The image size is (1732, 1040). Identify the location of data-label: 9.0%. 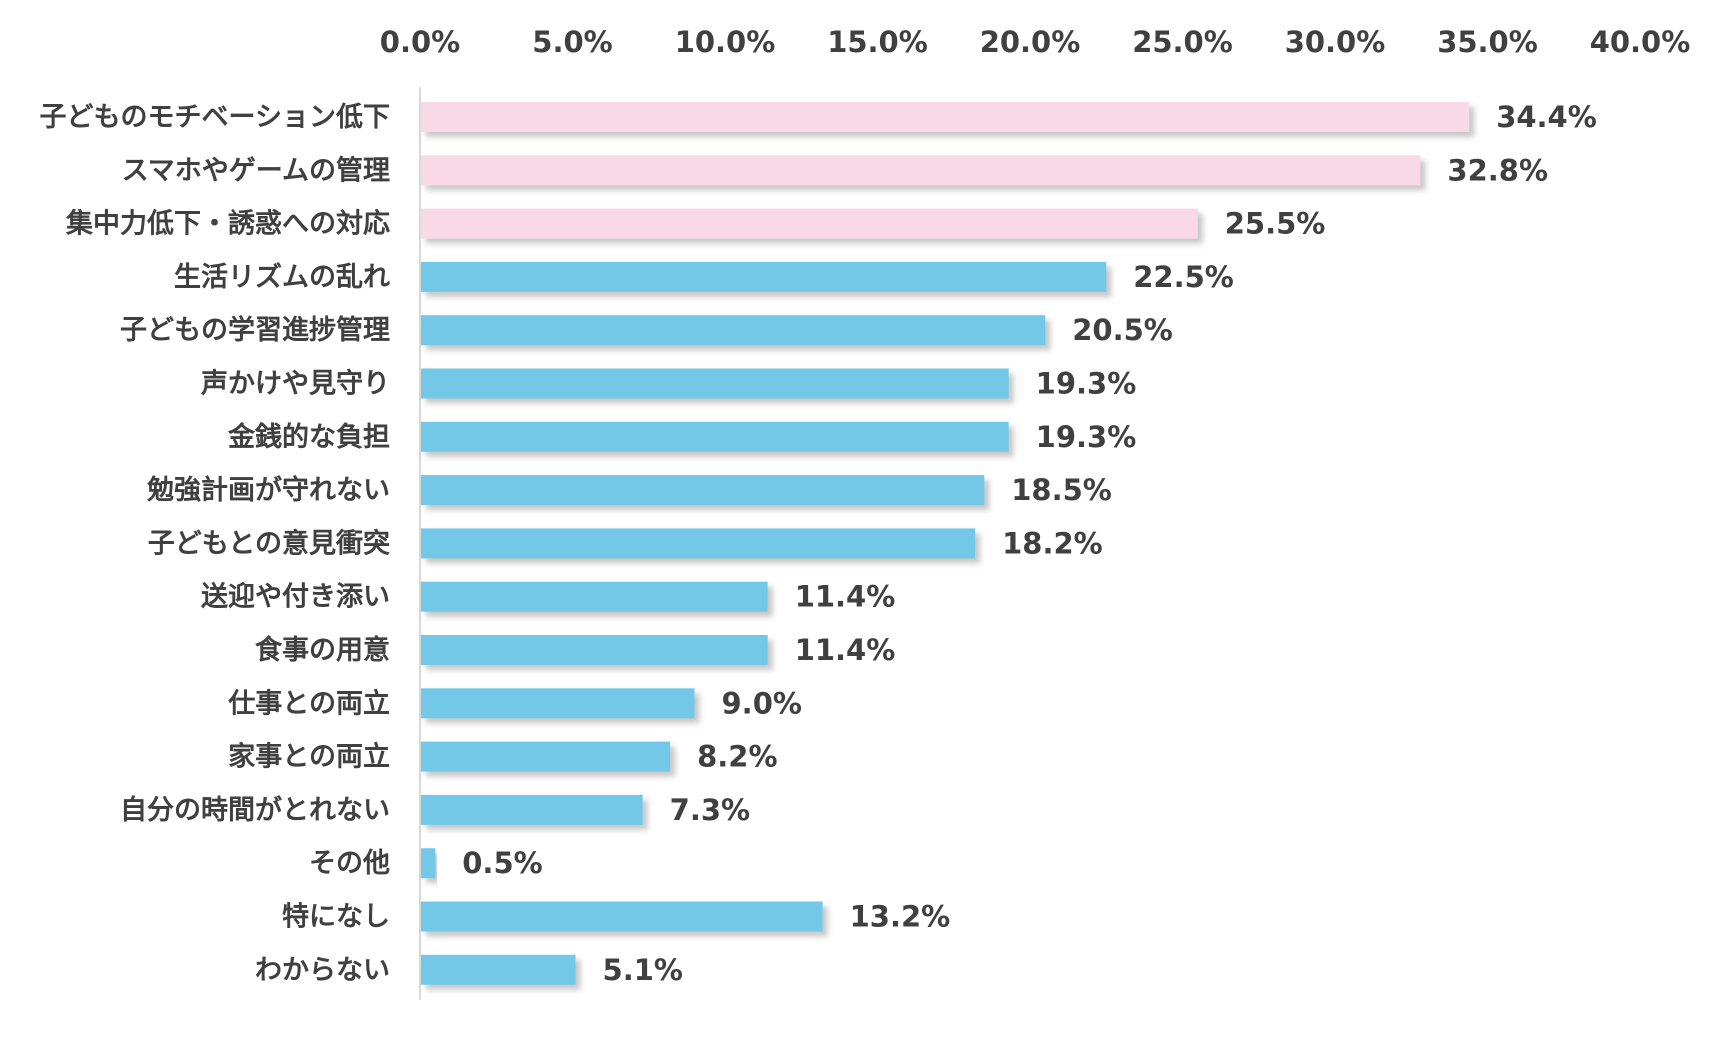
(762, 703).